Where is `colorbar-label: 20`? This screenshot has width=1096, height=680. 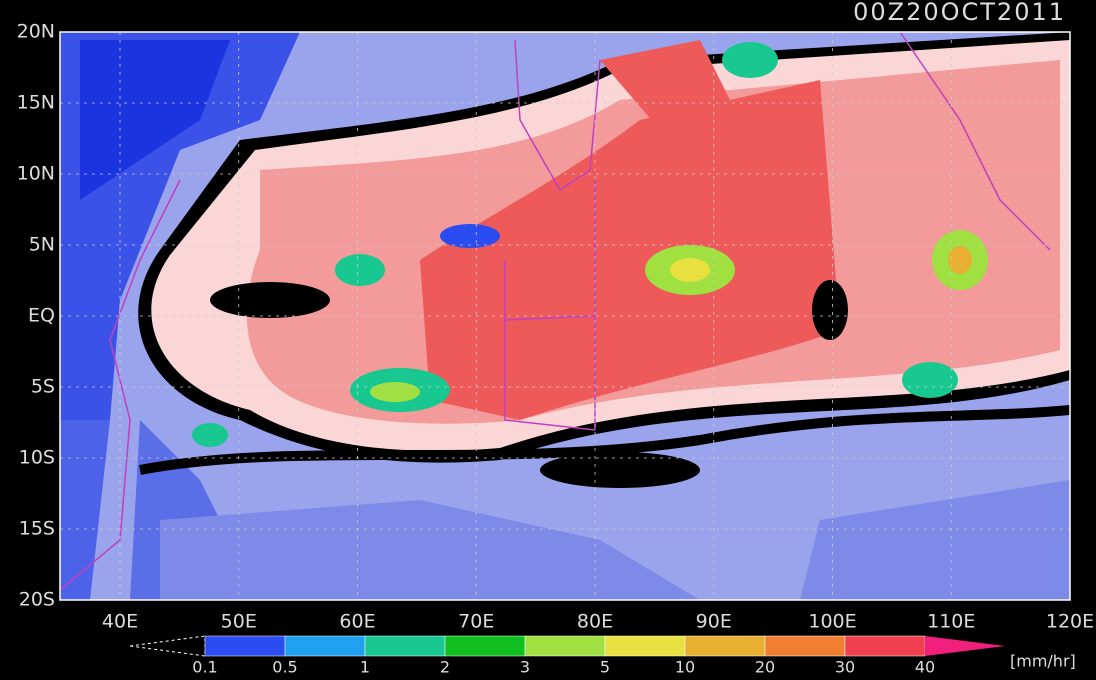
colorbar-label: 20 is located at coordinates (765, 667).